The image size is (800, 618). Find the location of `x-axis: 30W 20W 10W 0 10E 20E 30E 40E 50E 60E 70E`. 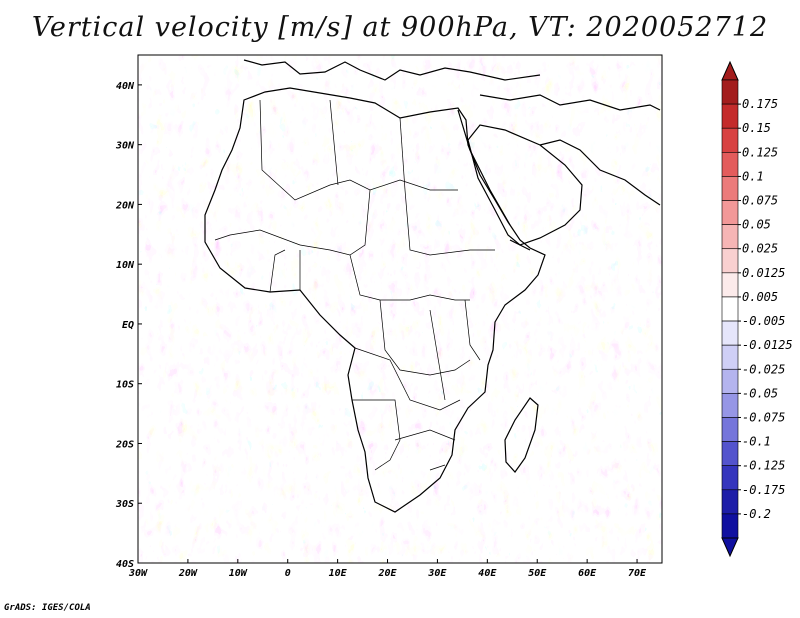

x-axis: 30W 20W 10W 0 10E 20E 30E 40E 50E 60E 70E is located at coordinates (387, 569).